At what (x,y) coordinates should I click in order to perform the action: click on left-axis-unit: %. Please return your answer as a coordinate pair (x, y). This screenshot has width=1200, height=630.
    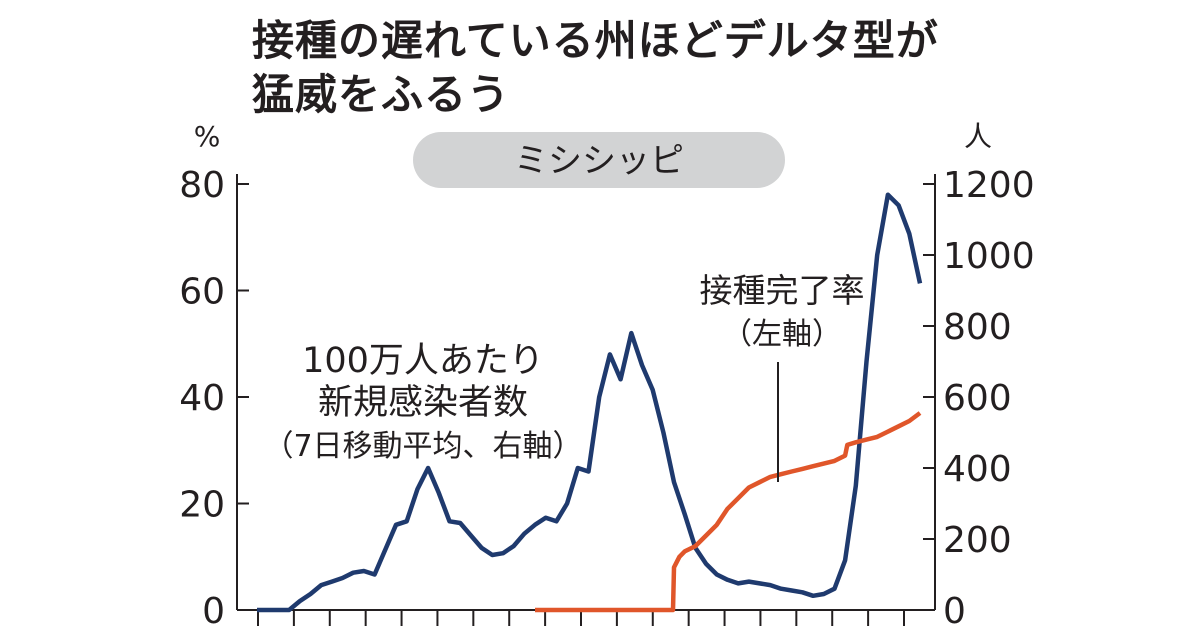
    Looking at the image, I should click on (207, 136).